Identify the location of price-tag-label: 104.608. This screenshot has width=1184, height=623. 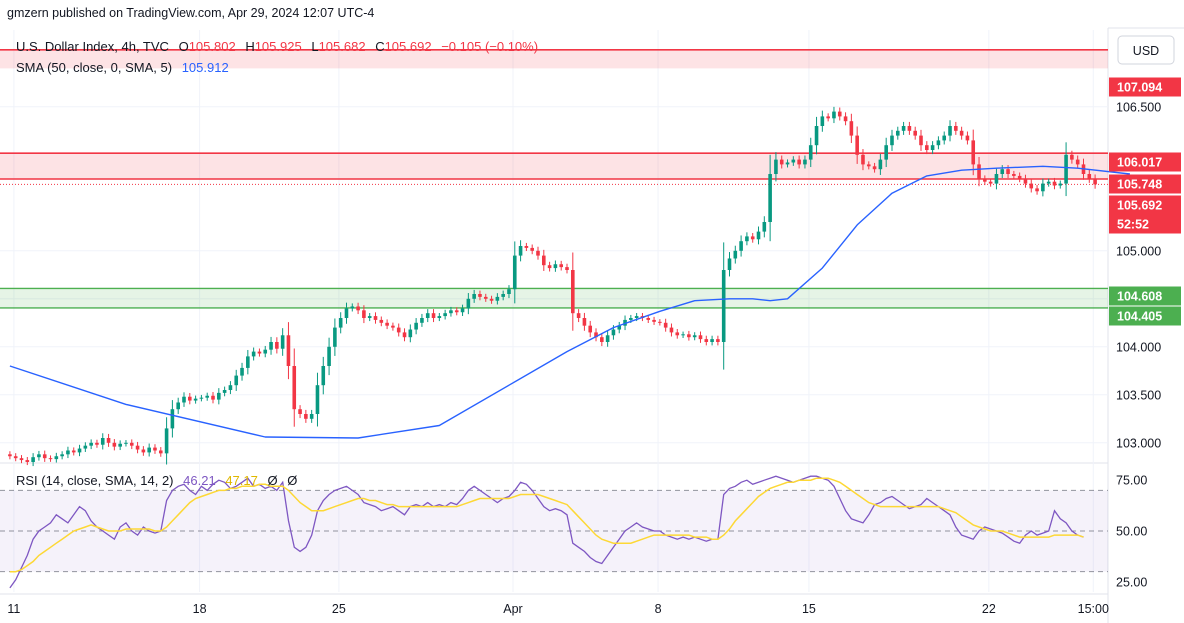
(1139, 297).